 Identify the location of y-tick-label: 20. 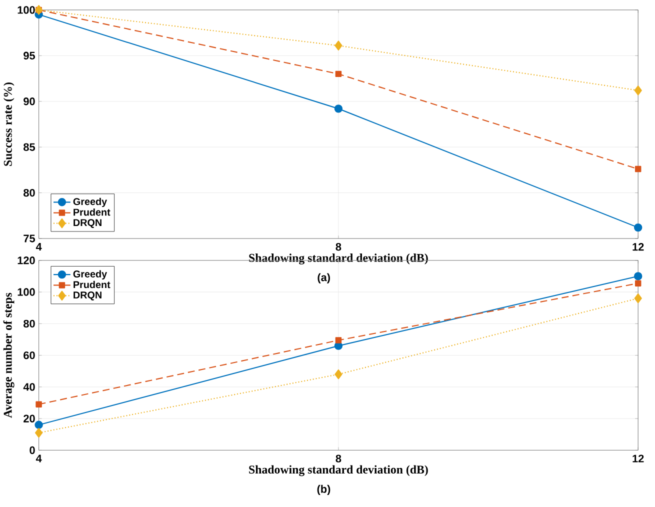
(29, 418).